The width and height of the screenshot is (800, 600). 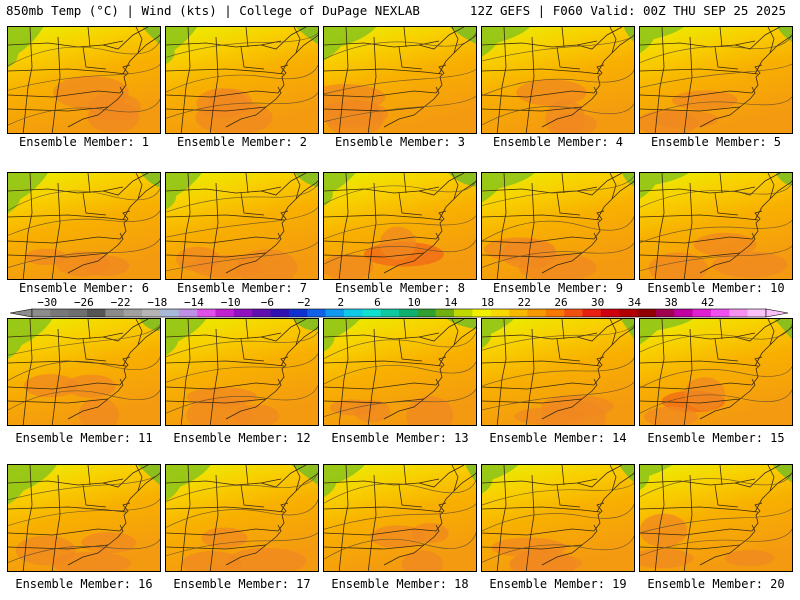 I want to click on ensemble-member-label: Ensemble Member: 19, so click(x=558, y=584).